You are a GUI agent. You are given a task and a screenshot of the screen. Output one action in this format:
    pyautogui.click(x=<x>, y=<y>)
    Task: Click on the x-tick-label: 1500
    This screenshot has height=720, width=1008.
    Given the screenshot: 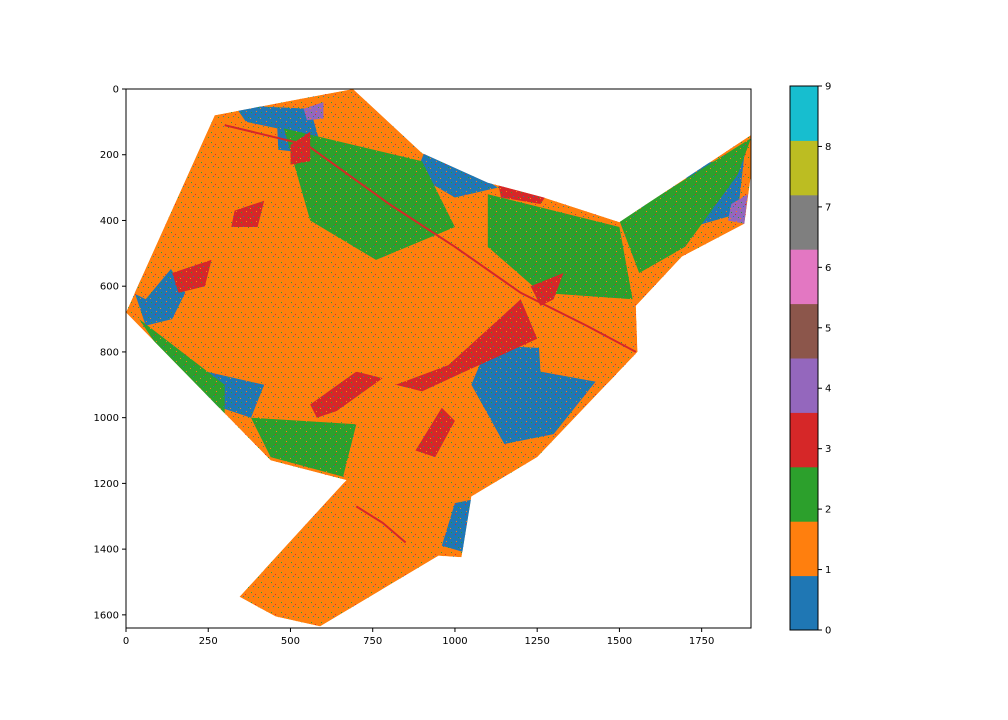 What is the action you would take?
    pyautogui.click(x=619, y=641)
    